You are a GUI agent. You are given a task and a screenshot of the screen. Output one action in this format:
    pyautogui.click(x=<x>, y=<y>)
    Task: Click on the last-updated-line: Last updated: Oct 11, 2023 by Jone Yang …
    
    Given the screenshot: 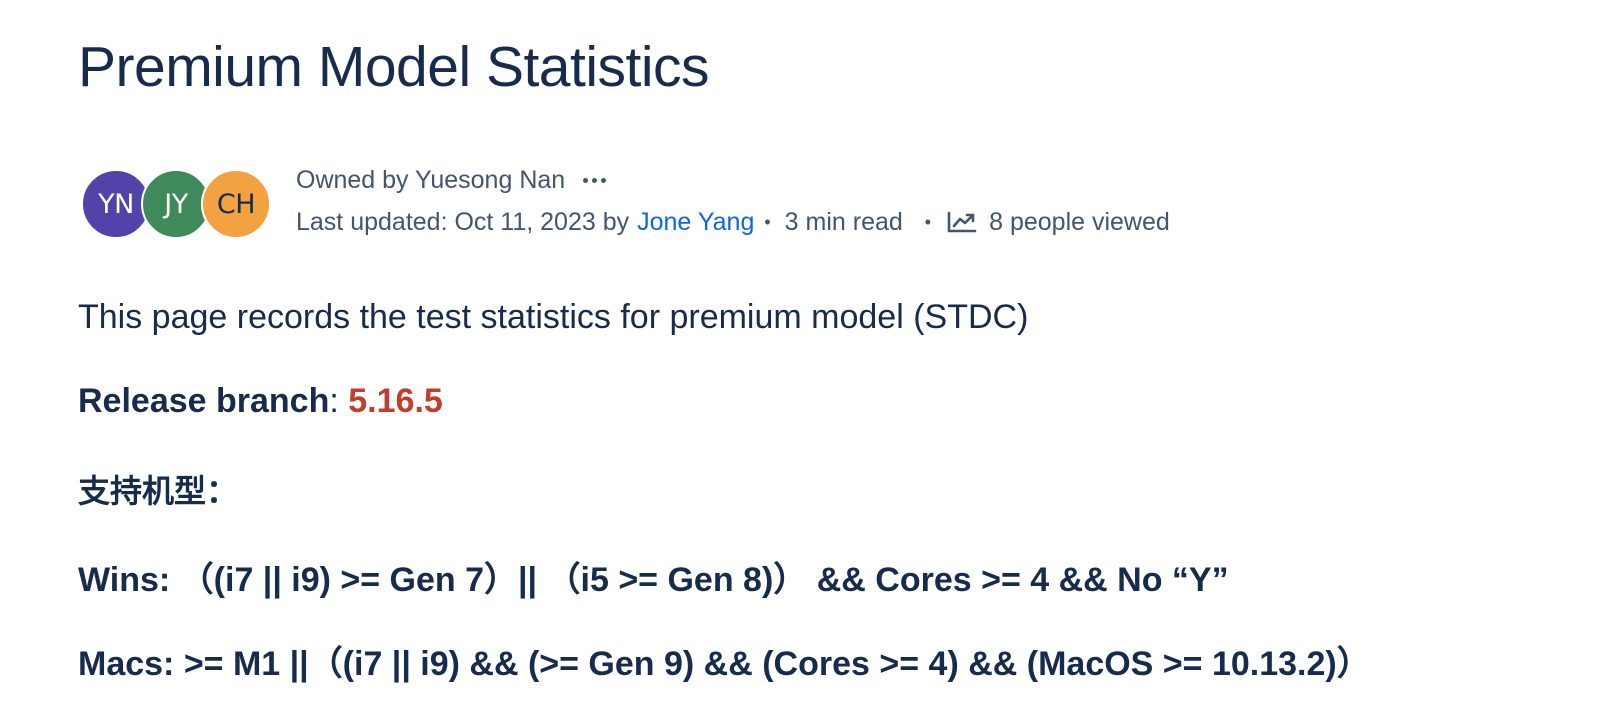 What is the action you would take?
    pyautogui.click(x=733, y=222)
    